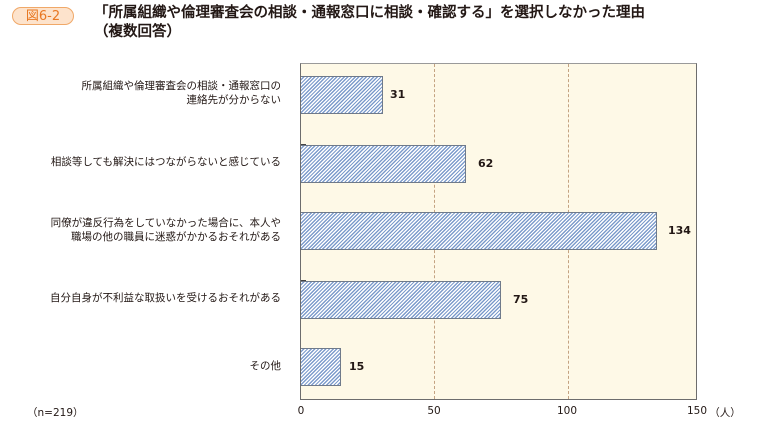  Describe the element at coordinates (567, 411) in the screenshot. I see `x-tick-label: 100` at that location.